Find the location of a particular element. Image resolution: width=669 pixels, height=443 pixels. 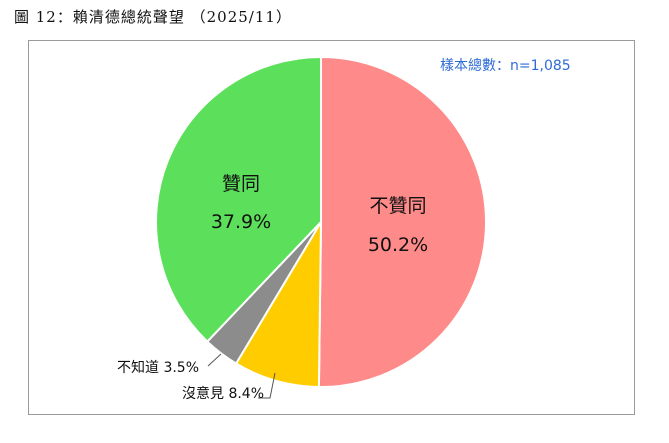

figure-title: 圖 12：賴清德總統聲望 （2025/11） is located at coordinates (153, 17).